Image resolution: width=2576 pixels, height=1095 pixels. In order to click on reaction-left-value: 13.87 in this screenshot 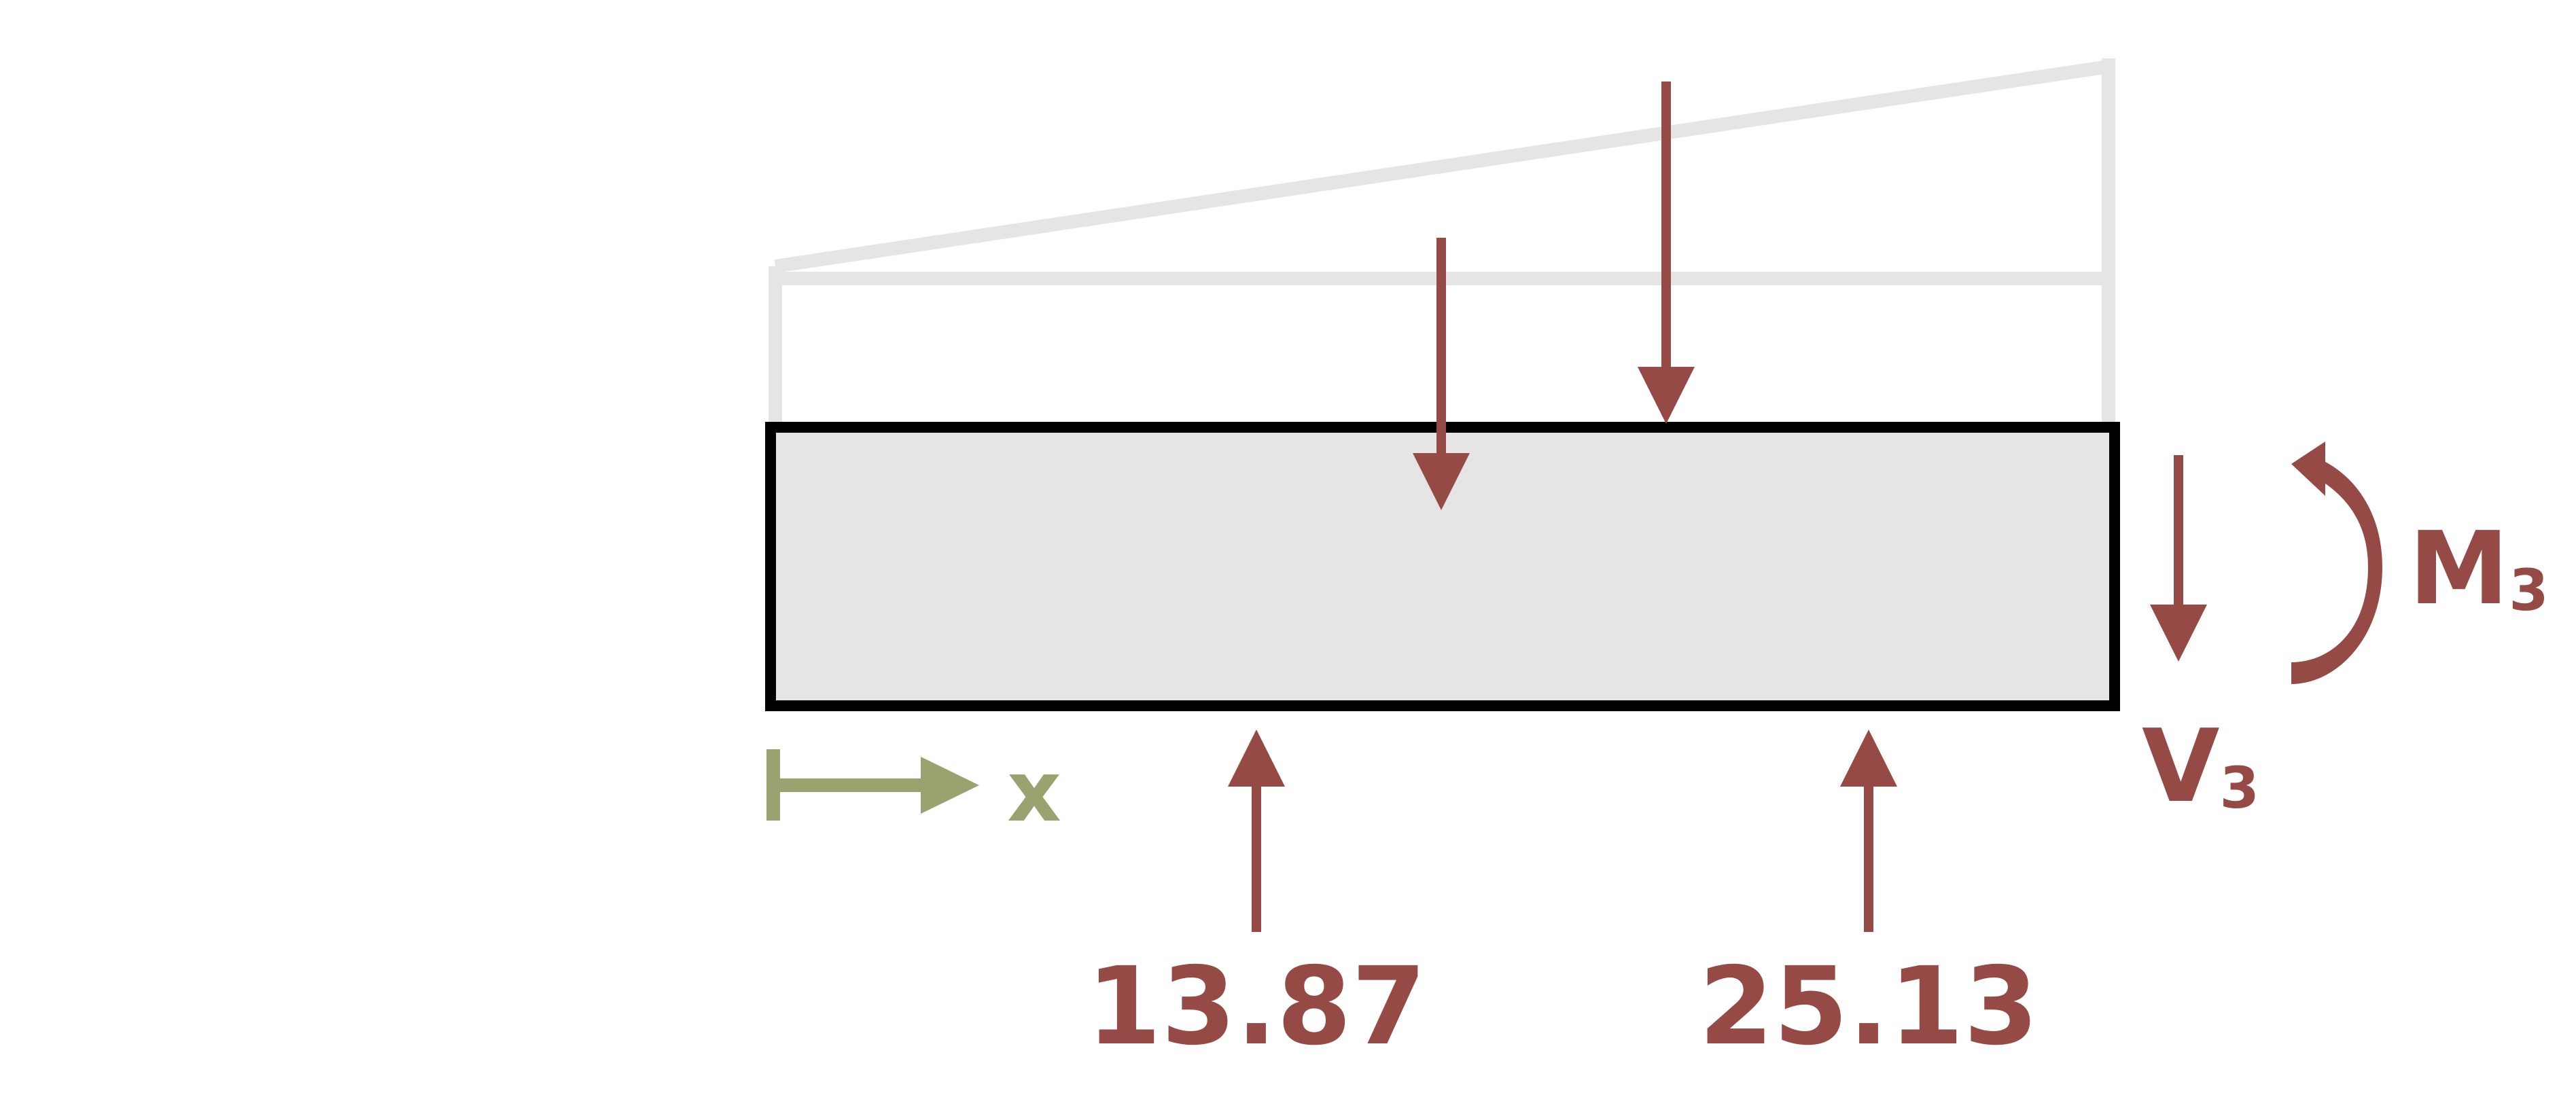, I will do `click(1256, 1007)`.